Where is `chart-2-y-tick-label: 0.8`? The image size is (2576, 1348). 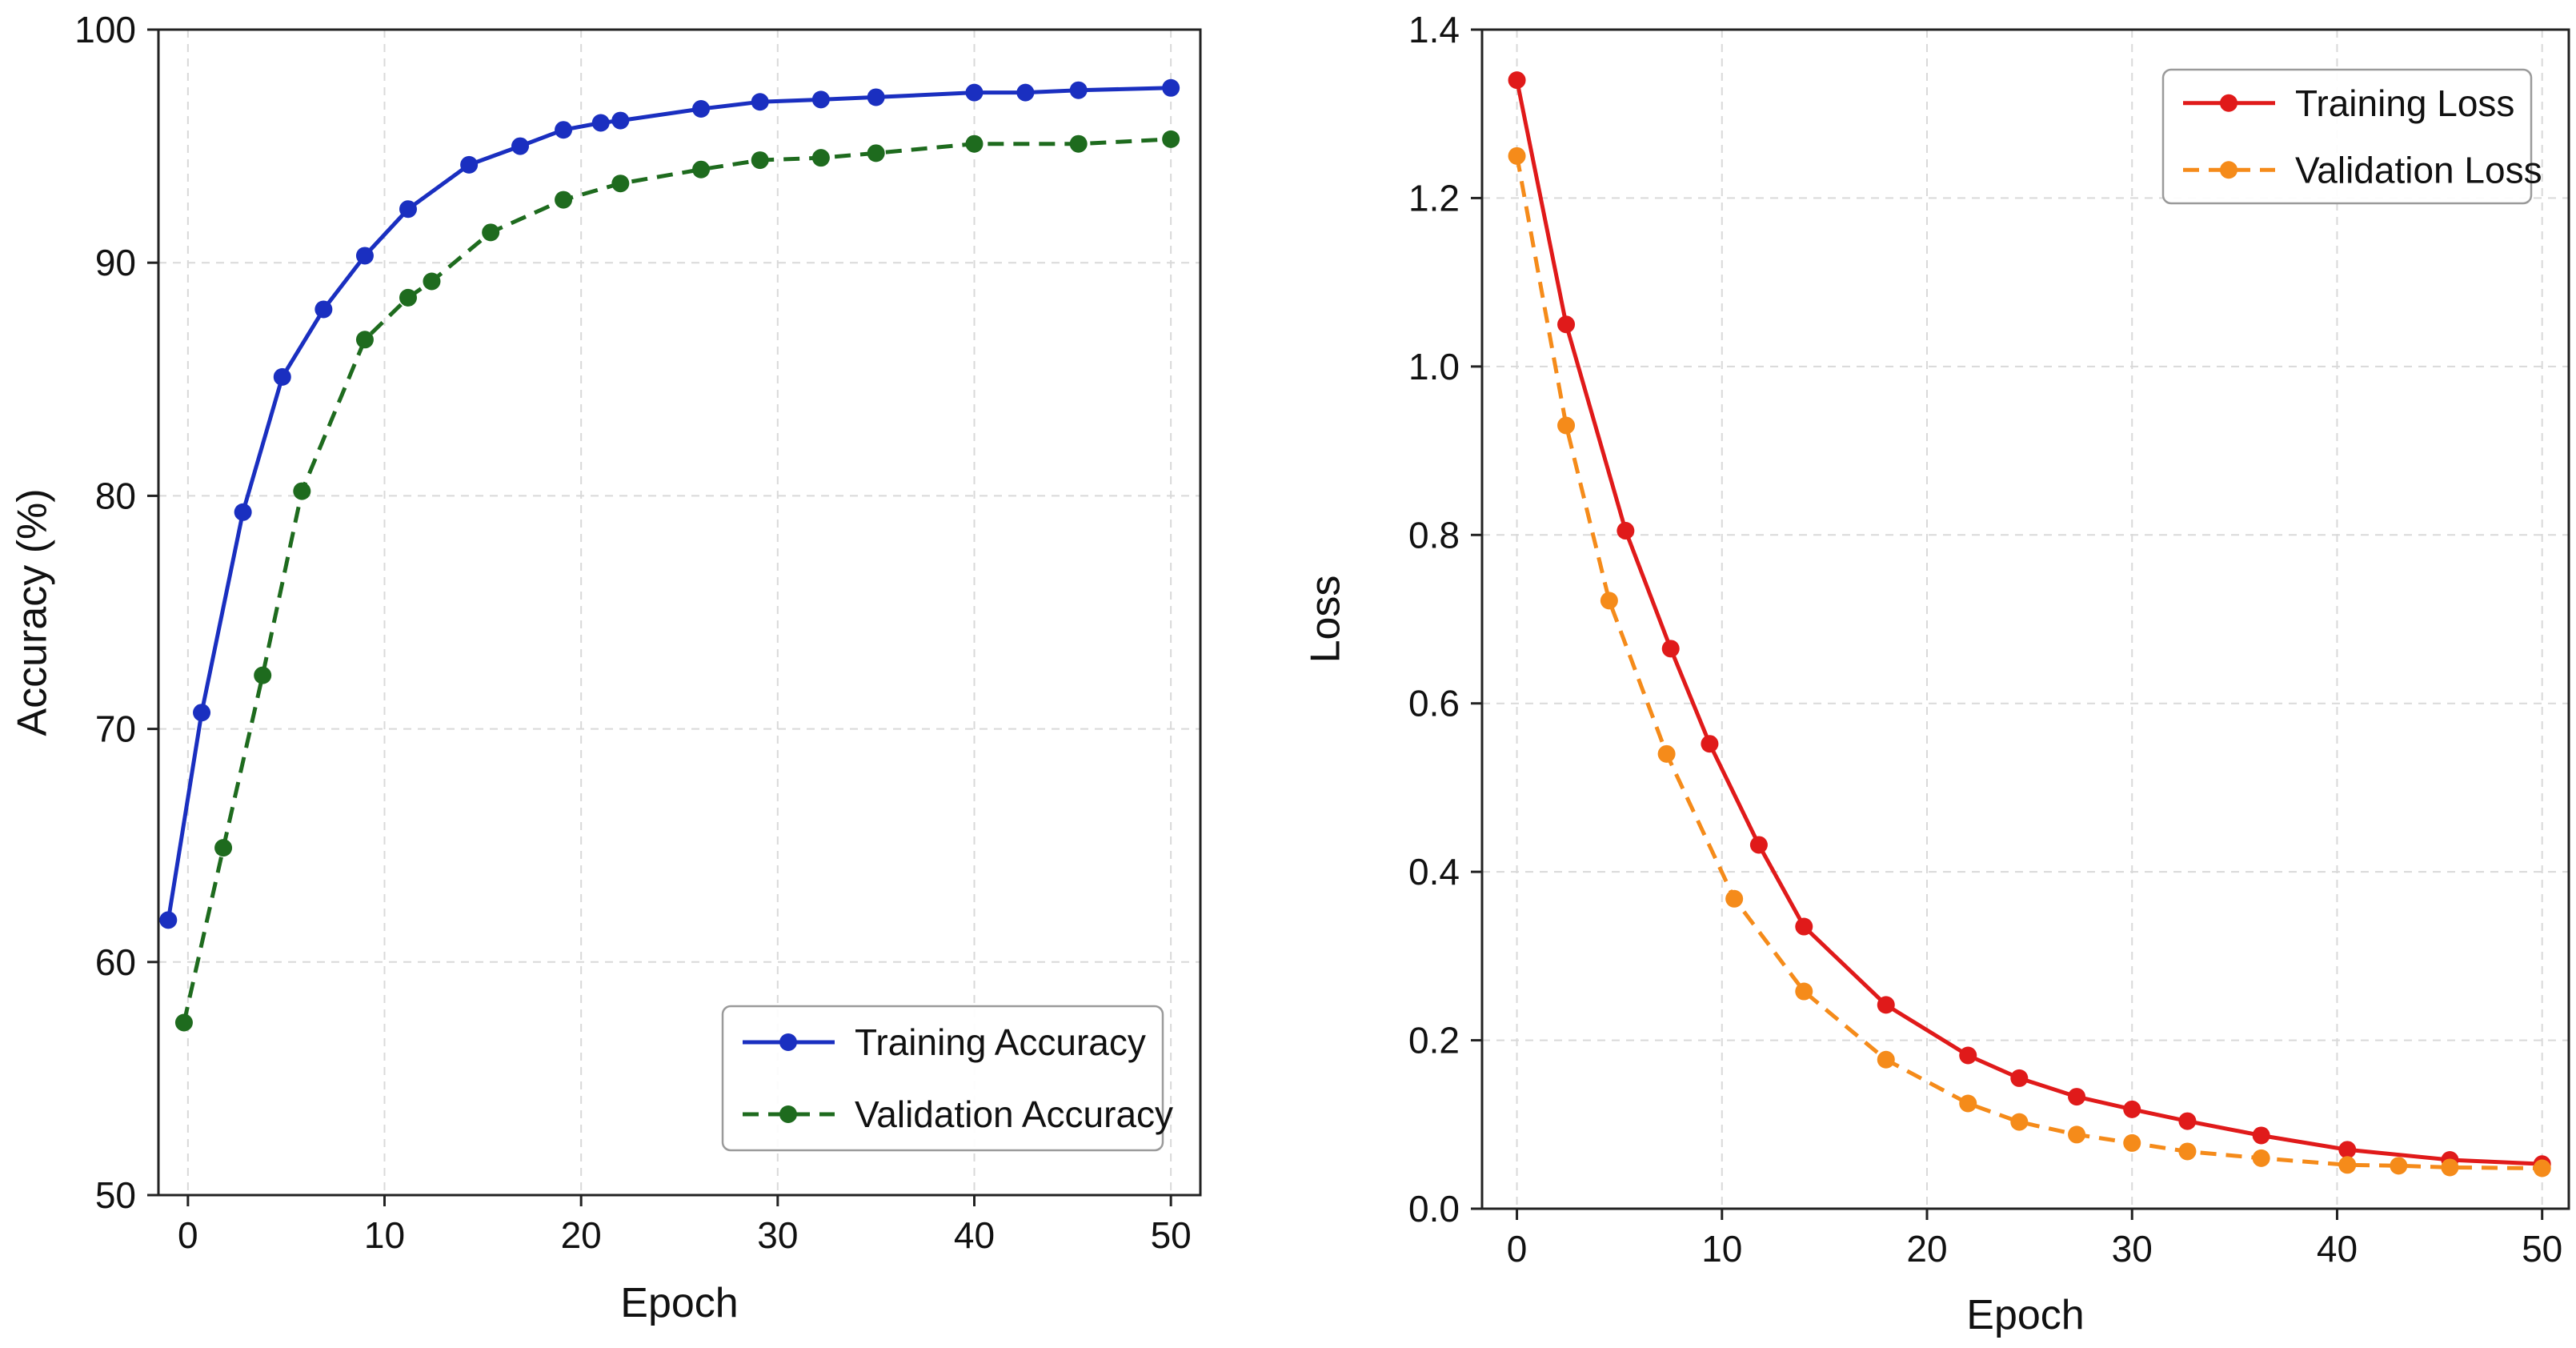
chart-2-y-tick-label: 0.8 is located at coordinates (1434, 535).